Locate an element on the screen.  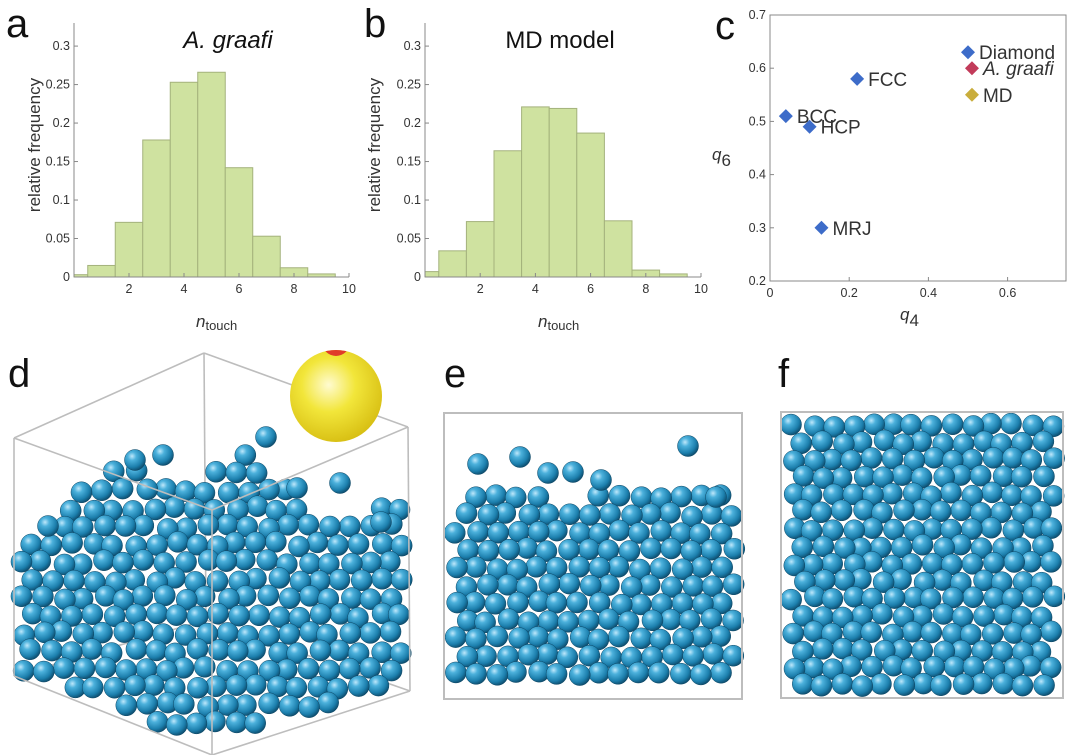
panel-label-a: a is located at coordinates (17, 24).